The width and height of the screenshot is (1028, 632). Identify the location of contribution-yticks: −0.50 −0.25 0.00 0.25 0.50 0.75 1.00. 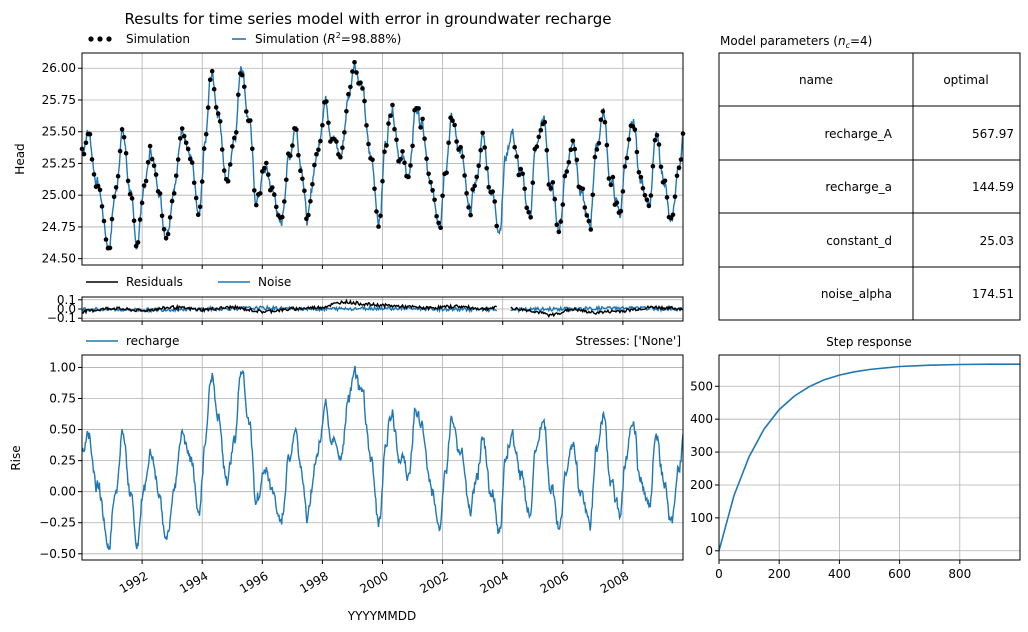
(60, 460).